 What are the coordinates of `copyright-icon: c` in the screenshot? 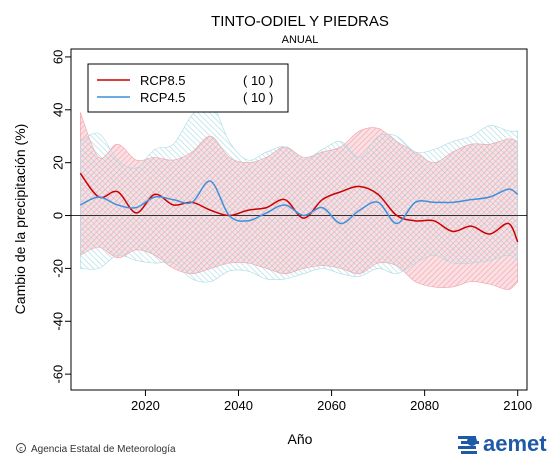 It's located at (21, 449).